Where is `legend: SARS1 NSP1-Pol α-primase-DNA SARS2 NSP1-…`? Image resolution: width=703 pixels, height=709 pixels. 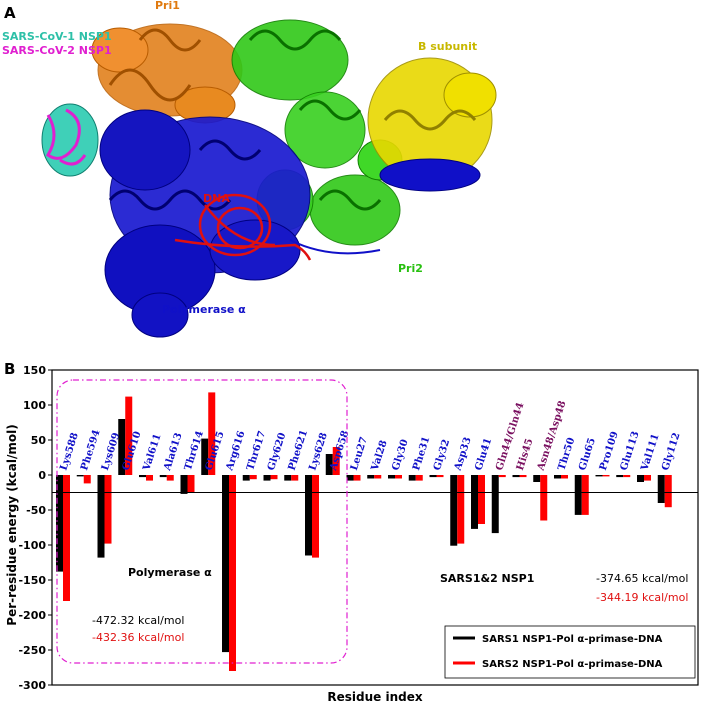
legend: SARS1 NSP1-Pol α-primase-DNA SARS2 NSP1-… is located at coordinates (570, 652).